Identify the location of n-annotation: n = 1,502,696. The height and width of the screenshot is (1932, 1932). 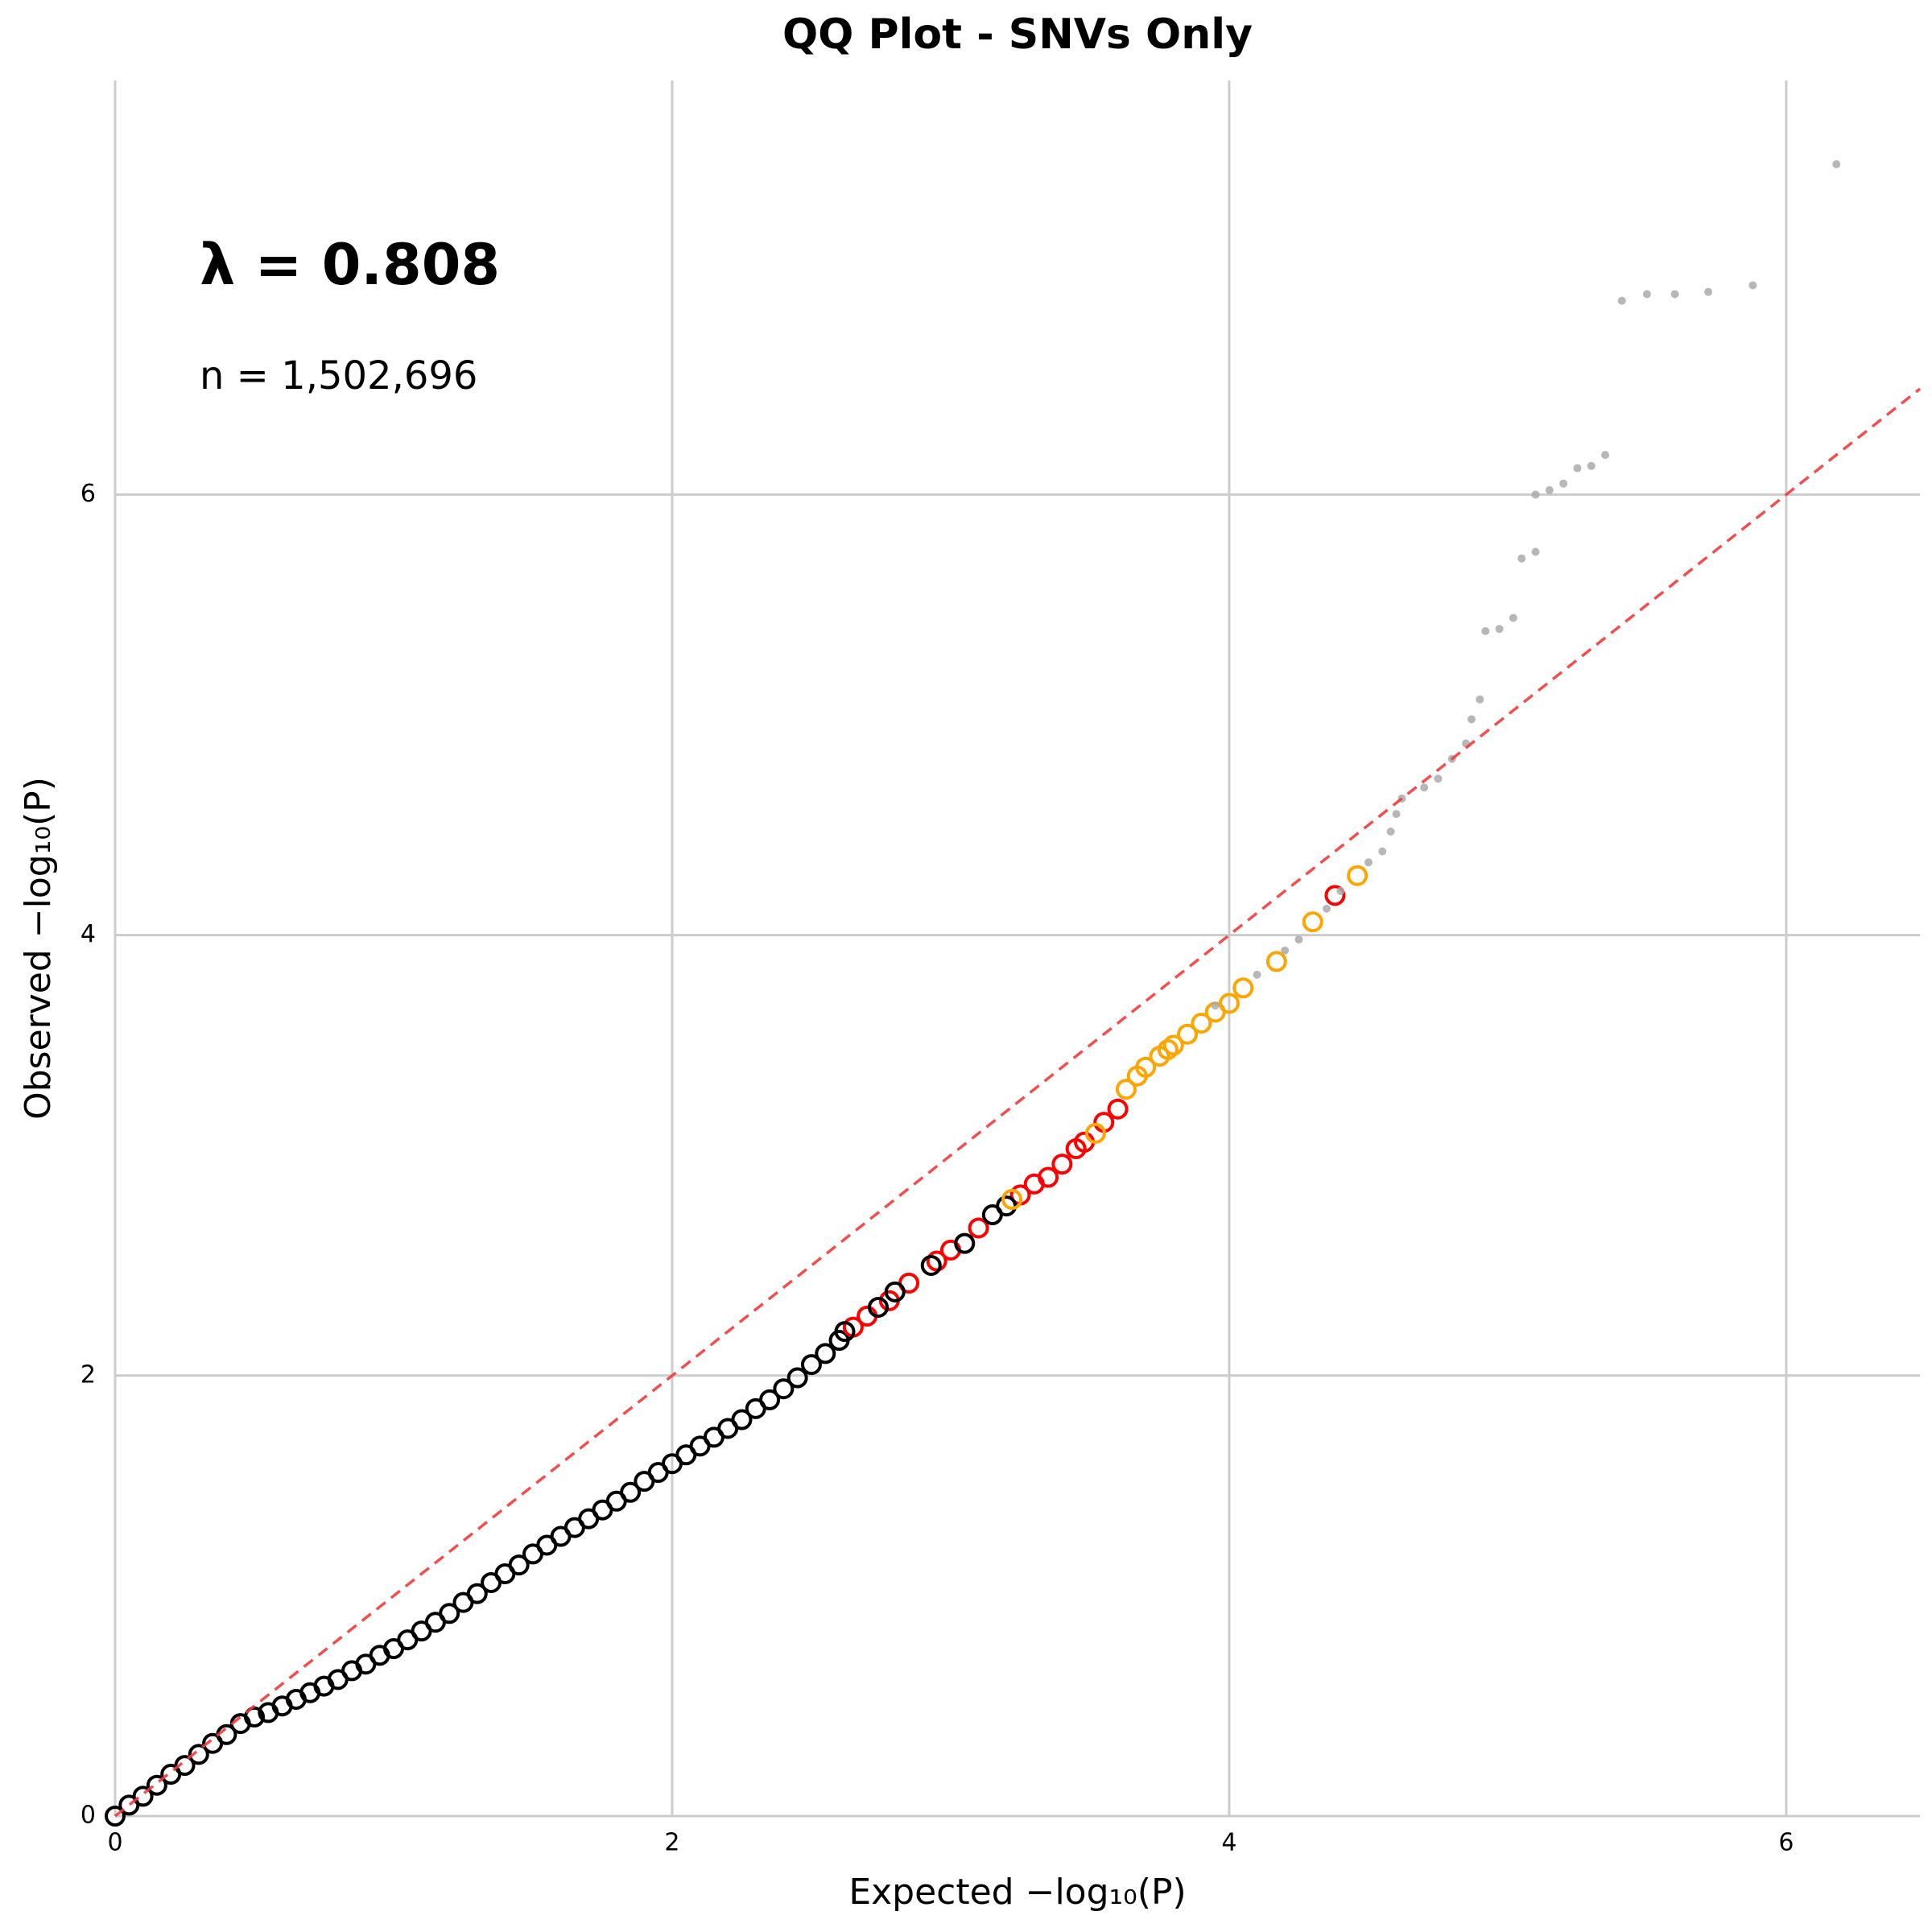
(338, 375).